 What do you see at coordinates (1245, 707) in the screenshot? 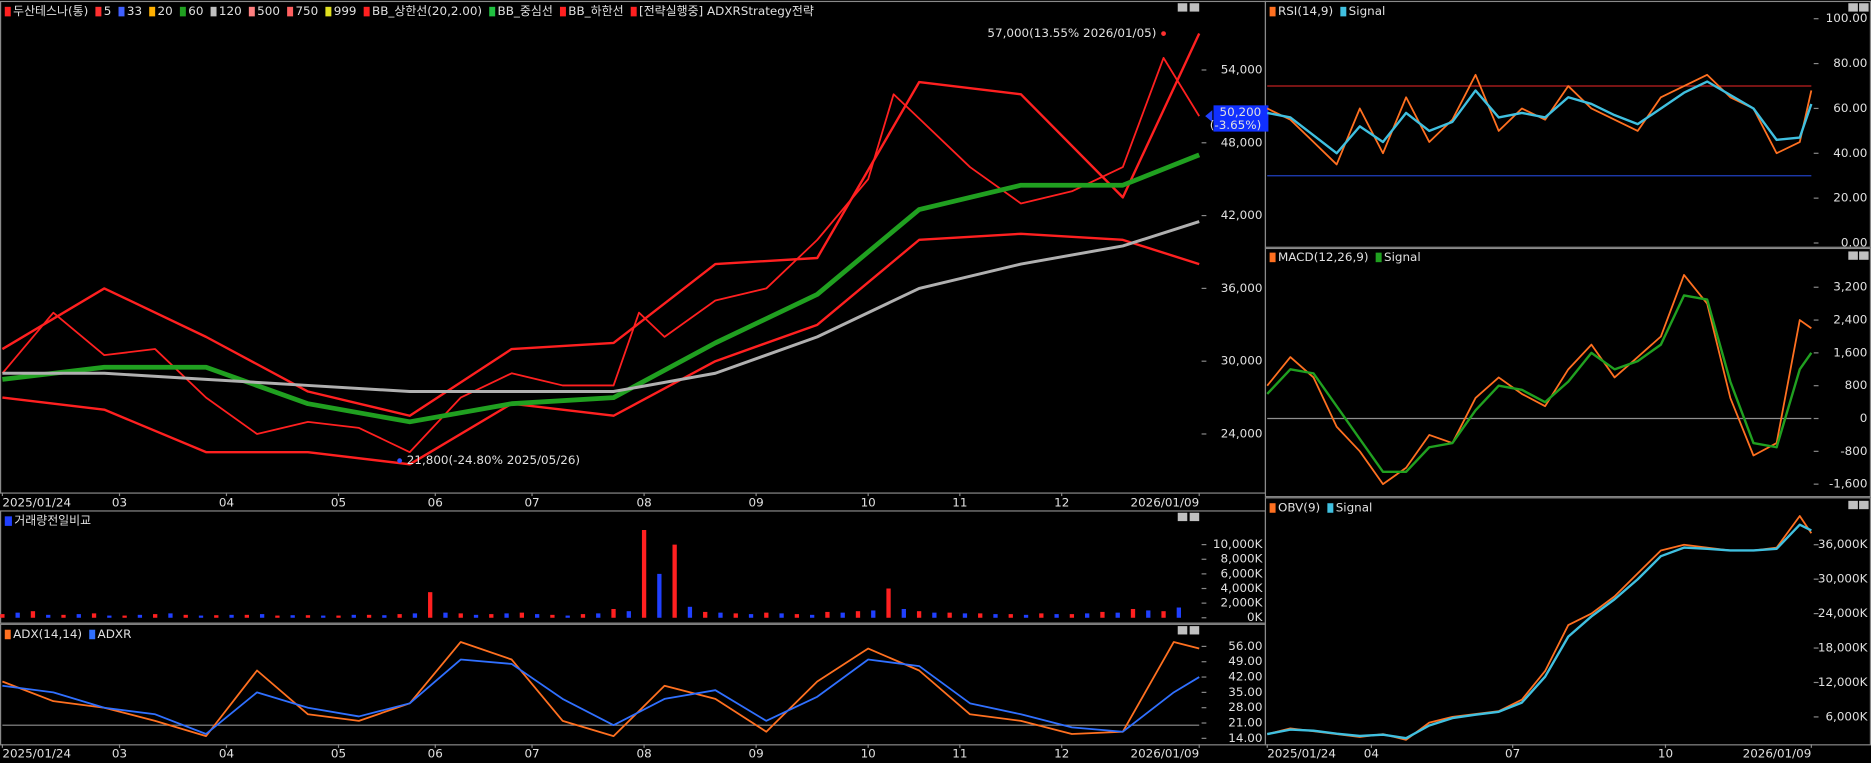
I see `y-tick-label: 28.00` at bounding box center [1245, 707].